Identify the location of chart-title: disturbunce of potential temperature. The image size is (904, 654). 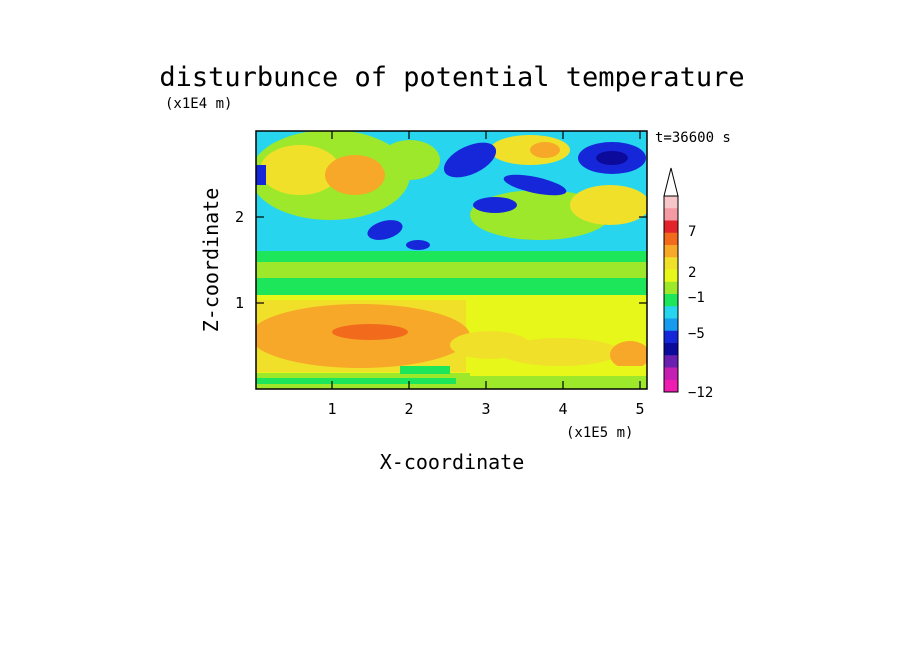
(451, 77).